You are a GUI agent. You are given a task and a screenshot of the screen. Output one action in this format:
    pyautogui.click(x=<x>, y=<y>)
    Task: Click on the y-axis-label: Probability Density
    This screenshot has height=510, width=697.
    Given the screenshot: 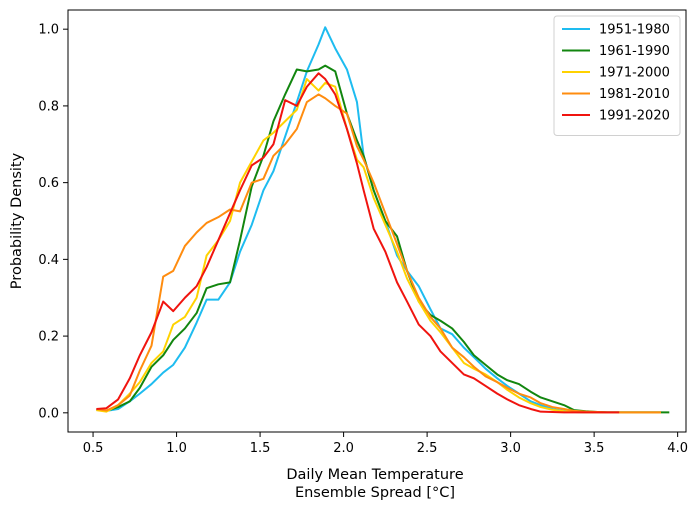 What is the action you would take?
    pyautogui.click(x=17, y=220)
    